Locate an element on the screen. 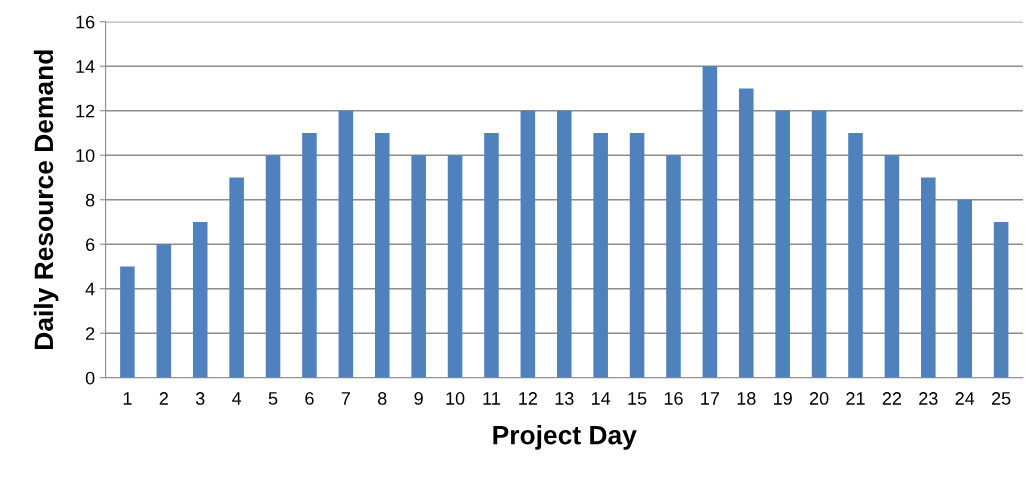 This screenshot has width=1025, height=483. y-tick-label: 10 is located at coordinates (85, 155).